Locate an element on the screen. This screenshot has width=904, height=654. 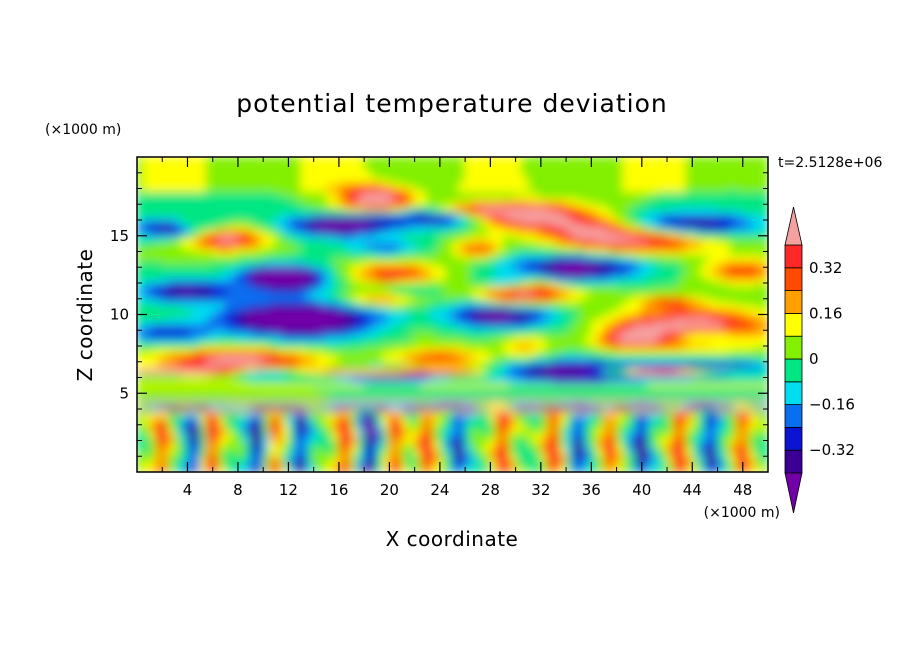
x-tick-label: 20 is located at coordinates (389, 490).